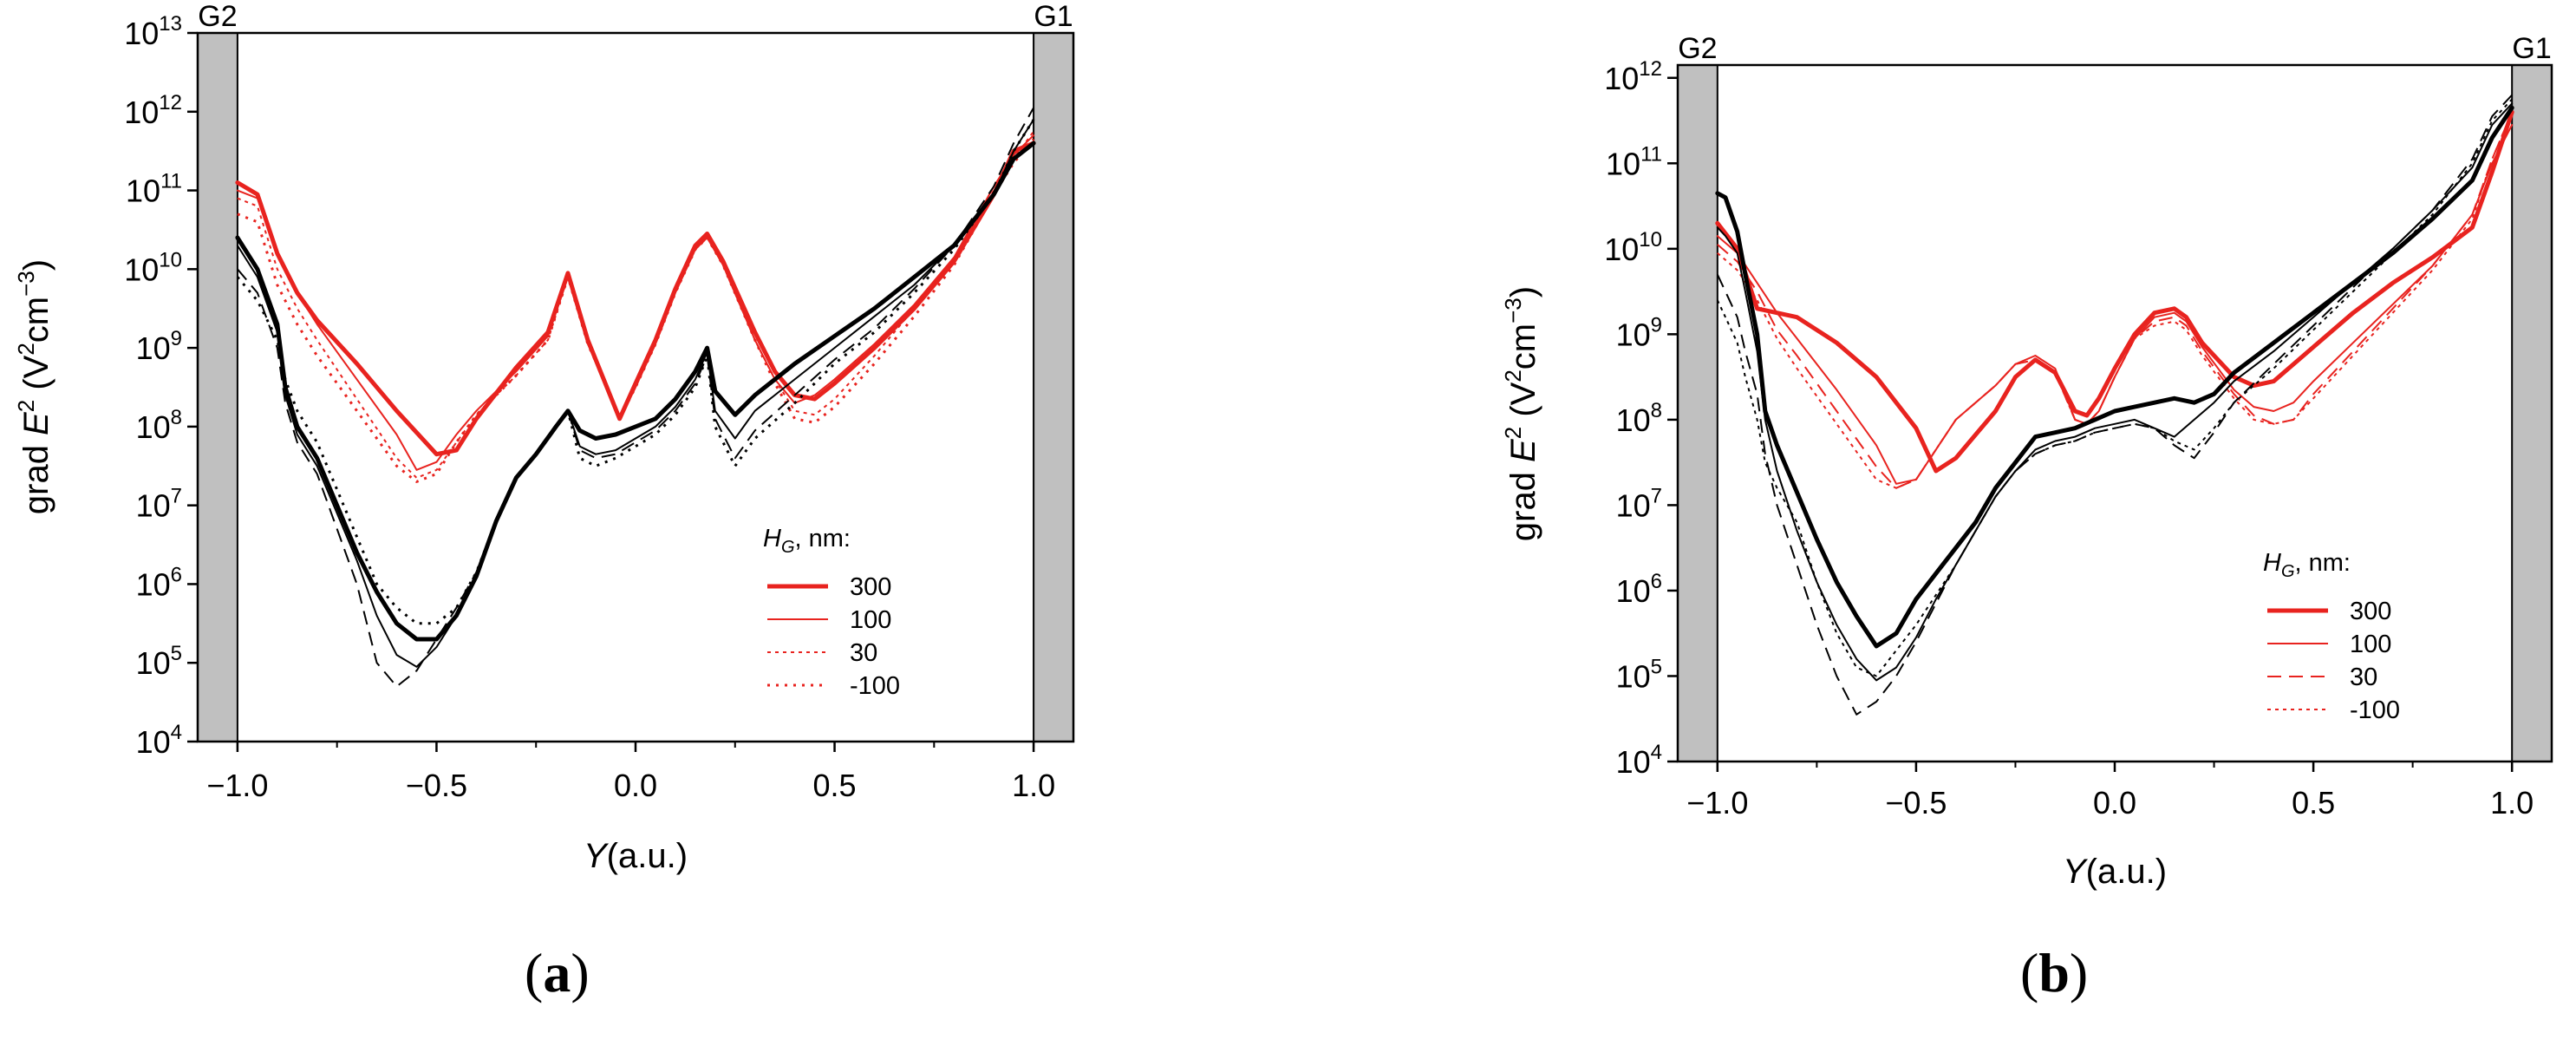  I want to click on panel-label-a: (a), so click(557, 973).